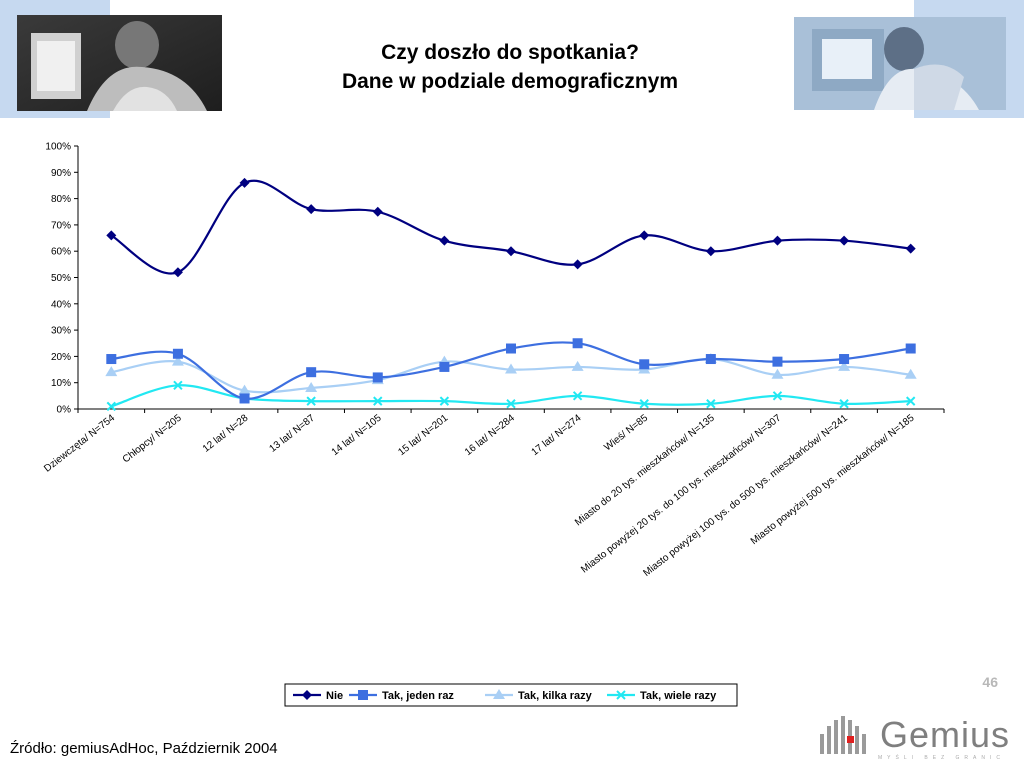 The width and height of the screenshot is (1024, 768). Describe the element at coordinates (61, 357) in the screenshot. I see `y-tick-label: 20%` at that location.